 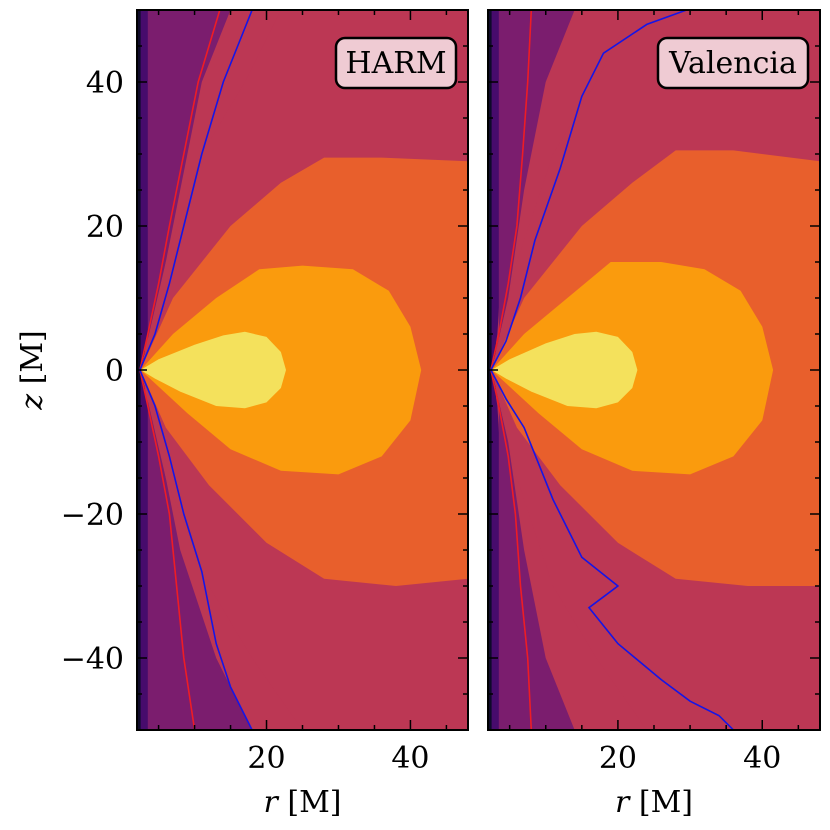 I want to click on y-tick-label: 20, so click(x=105, y=227).